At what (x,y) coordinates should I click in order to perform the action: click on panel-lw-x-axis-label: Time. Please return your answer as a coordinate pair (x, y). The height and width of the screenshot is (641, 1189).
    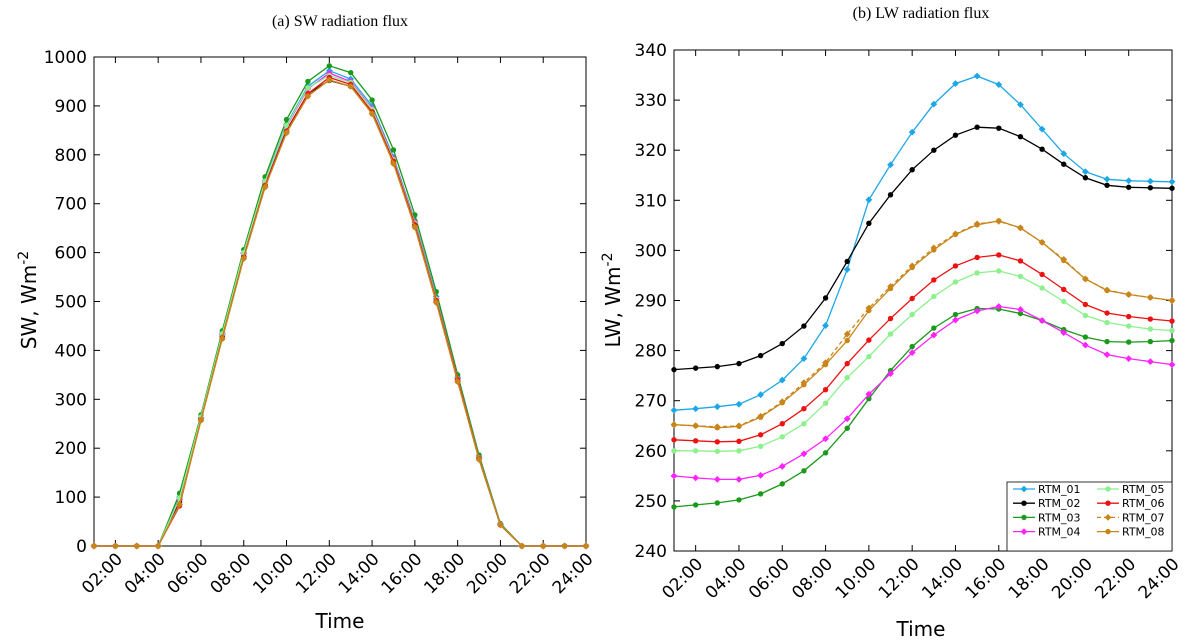
    Looking at the image, I should click on (921, 629).